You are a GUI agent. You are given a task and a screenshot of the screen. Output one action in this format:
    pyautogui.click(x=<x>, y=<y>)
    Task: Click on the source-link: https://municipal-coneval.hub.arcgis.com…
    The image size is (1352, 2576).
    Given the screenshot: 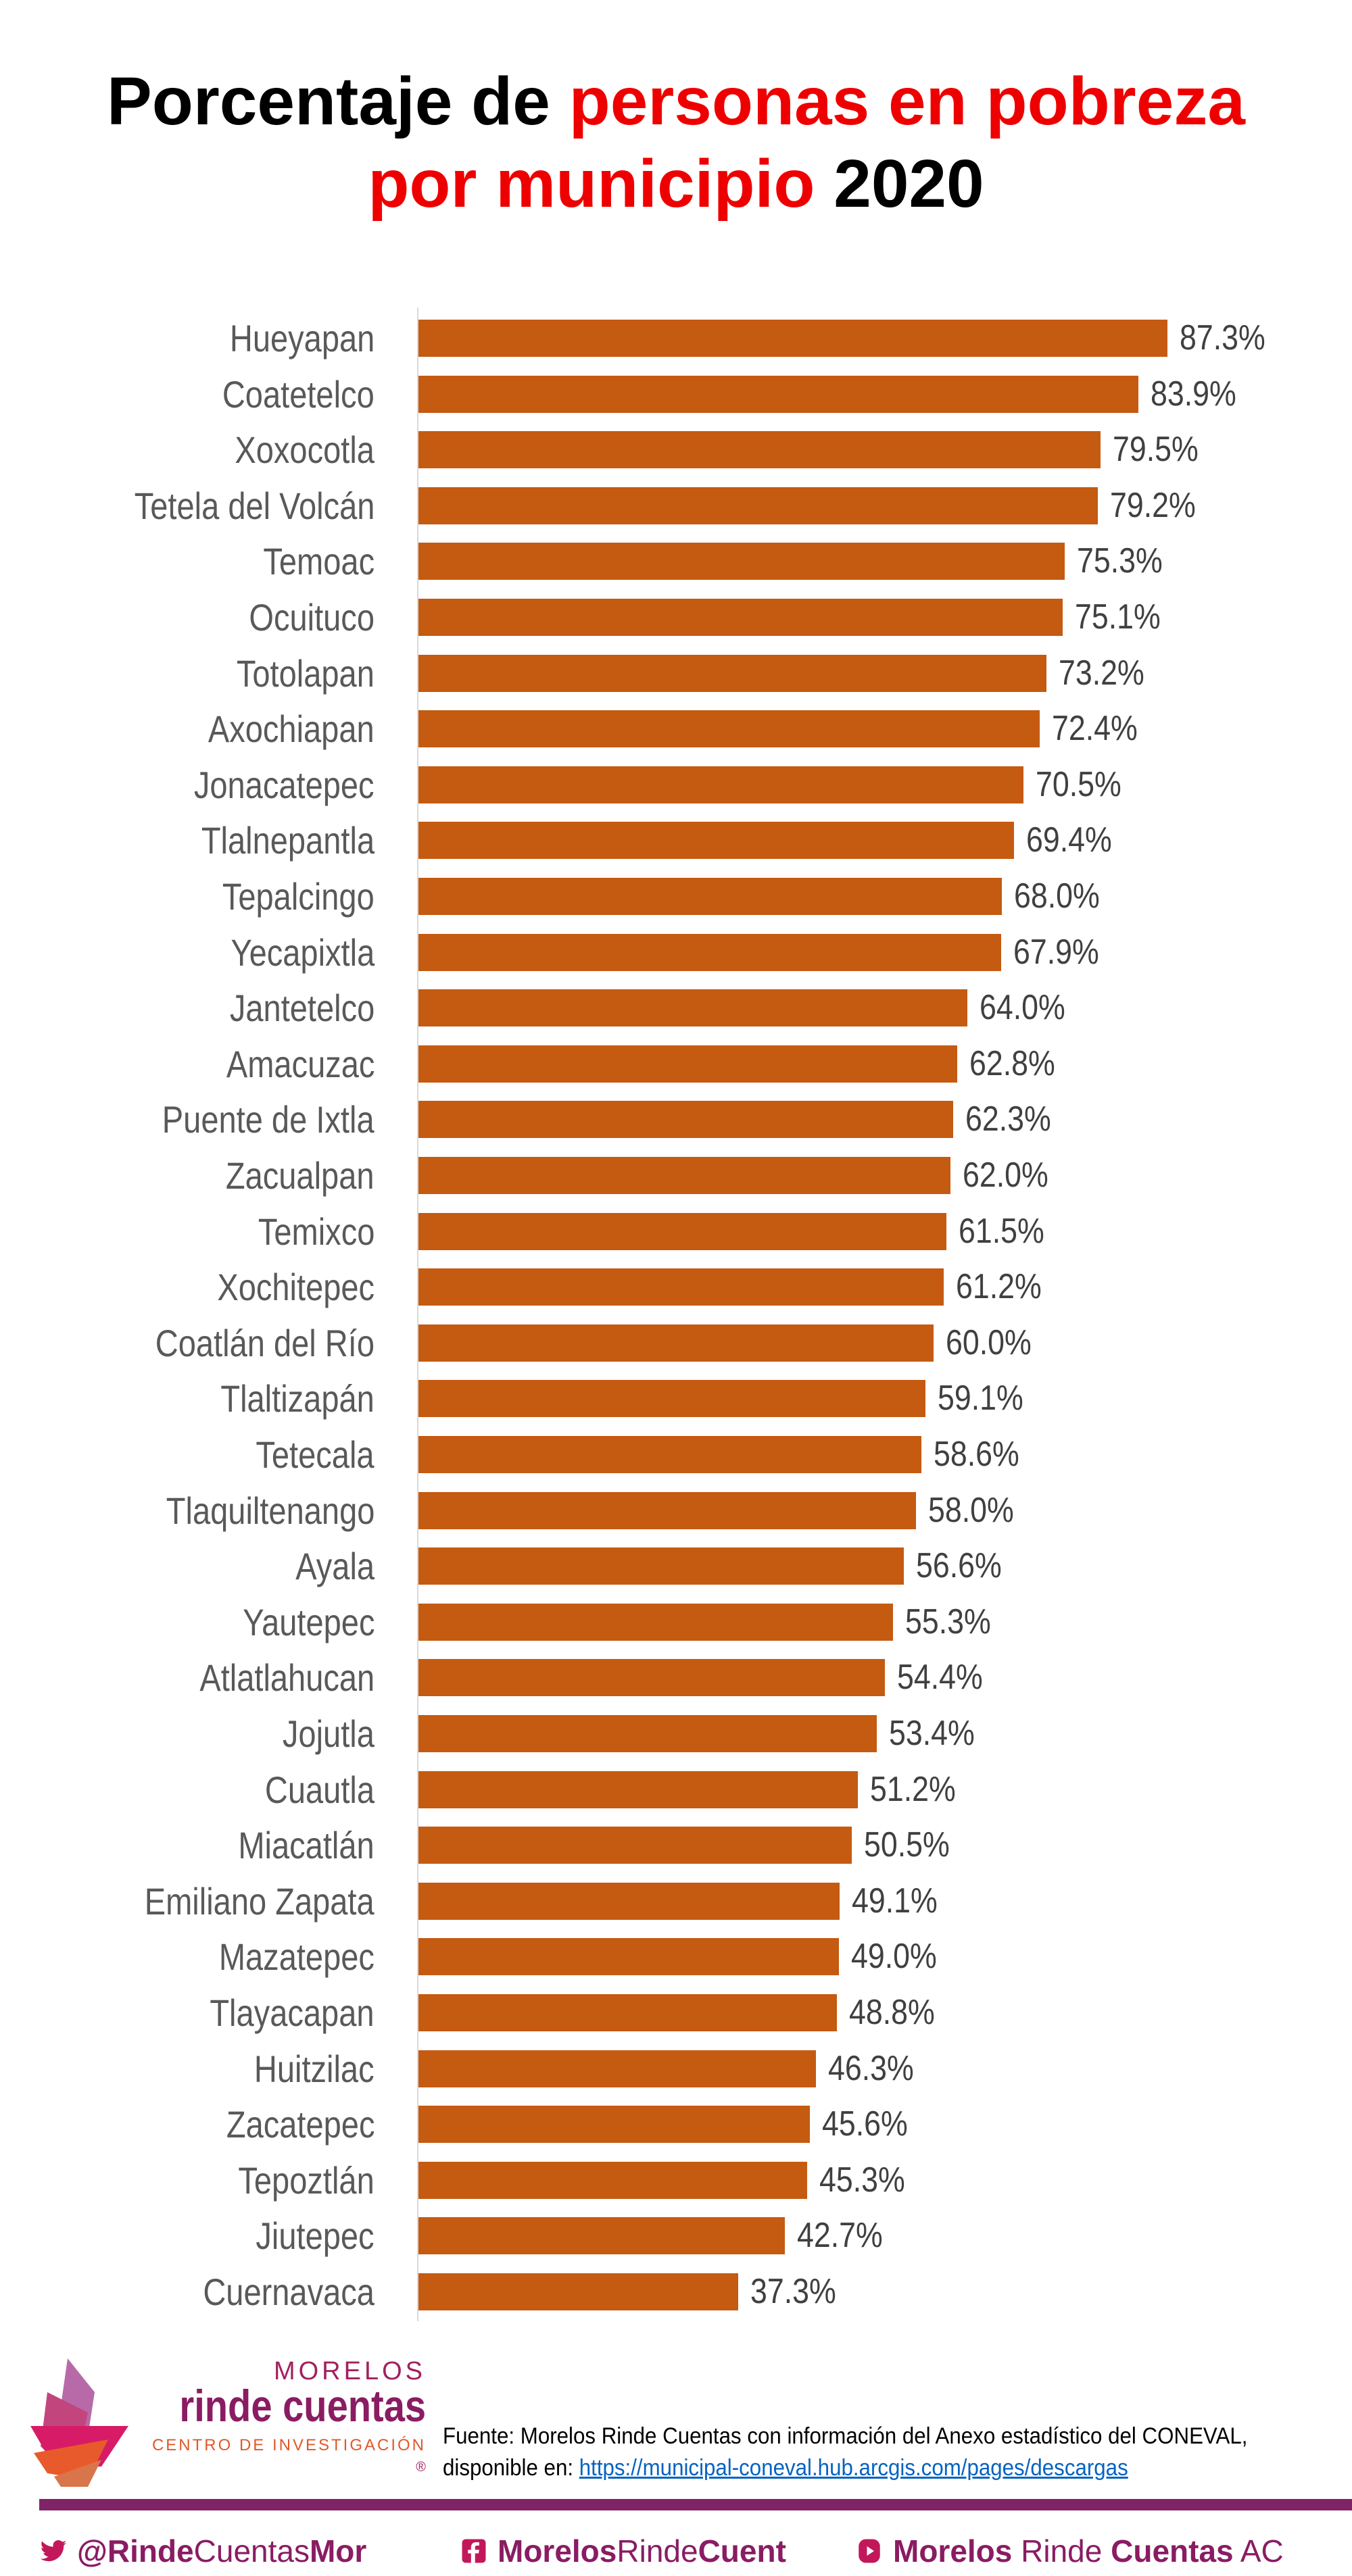 What is the action you would take?
    pyautogui.click(x=854, y=2468)
    